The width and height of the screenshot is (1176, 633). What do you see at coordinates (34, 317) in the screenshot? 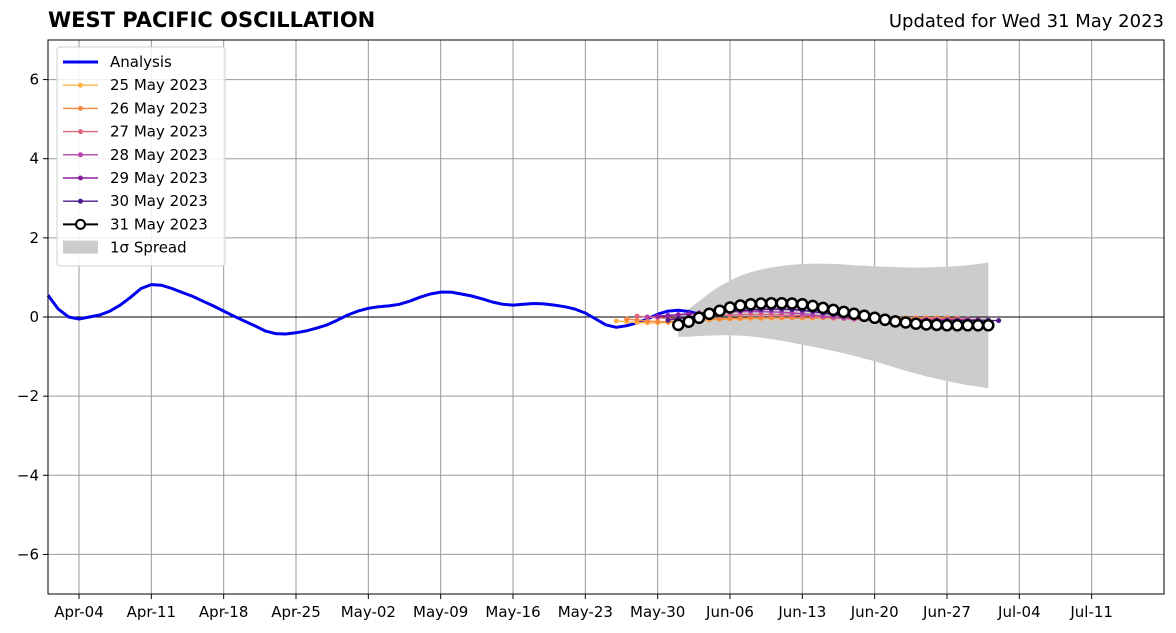
I see `y-tick-label: 0` at bounding box center [34, 317].